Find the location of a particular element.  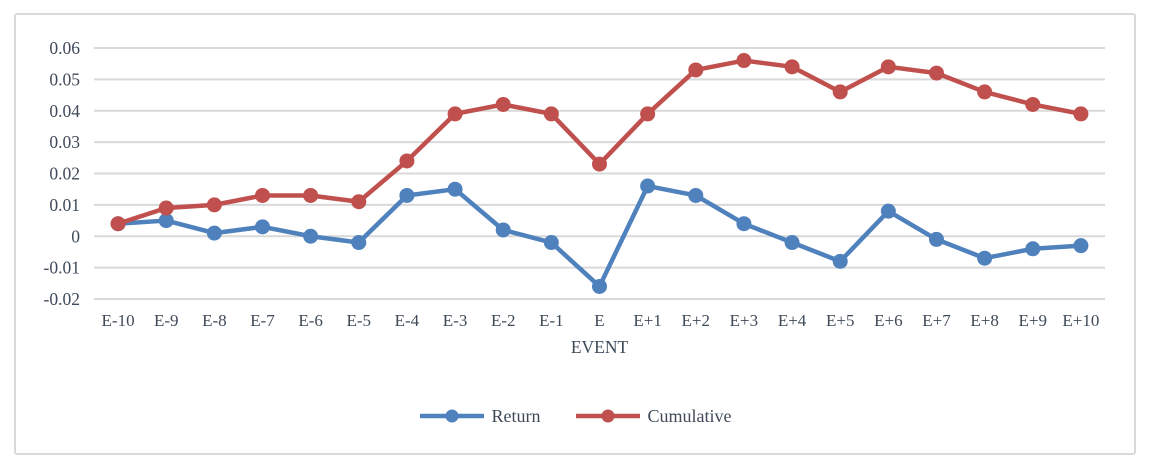

x-tick-label: E+7 is located at coordinates (936, 320).